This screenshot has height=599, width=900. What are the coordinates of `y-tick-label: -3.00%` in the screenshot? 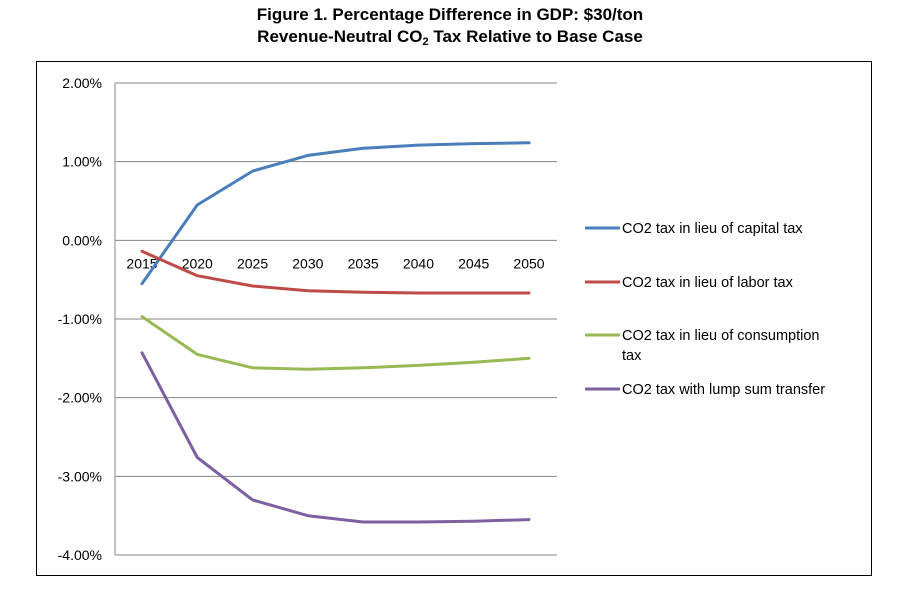 It's located at (80, 476).